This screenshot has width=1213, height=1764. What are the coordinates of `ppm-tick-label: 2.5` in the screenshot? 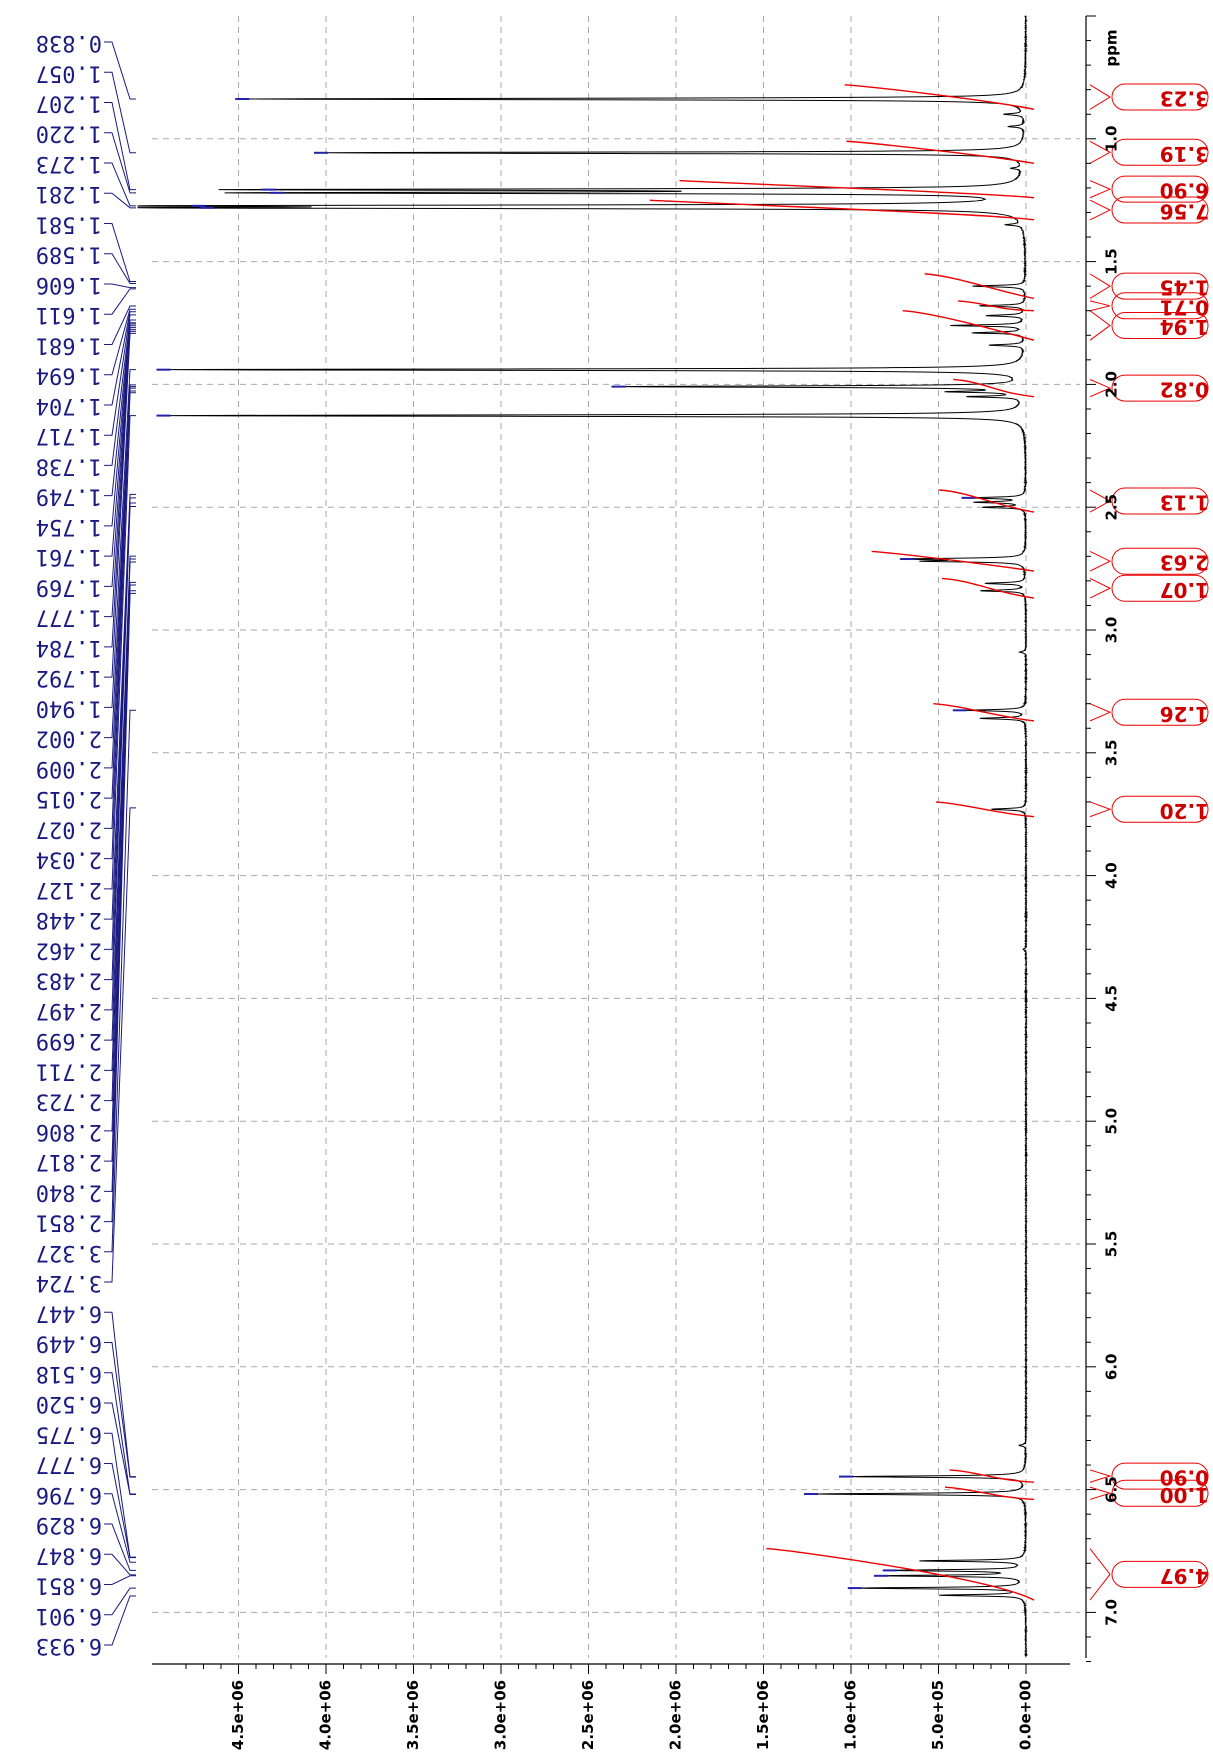 It's located at (1112, 507).